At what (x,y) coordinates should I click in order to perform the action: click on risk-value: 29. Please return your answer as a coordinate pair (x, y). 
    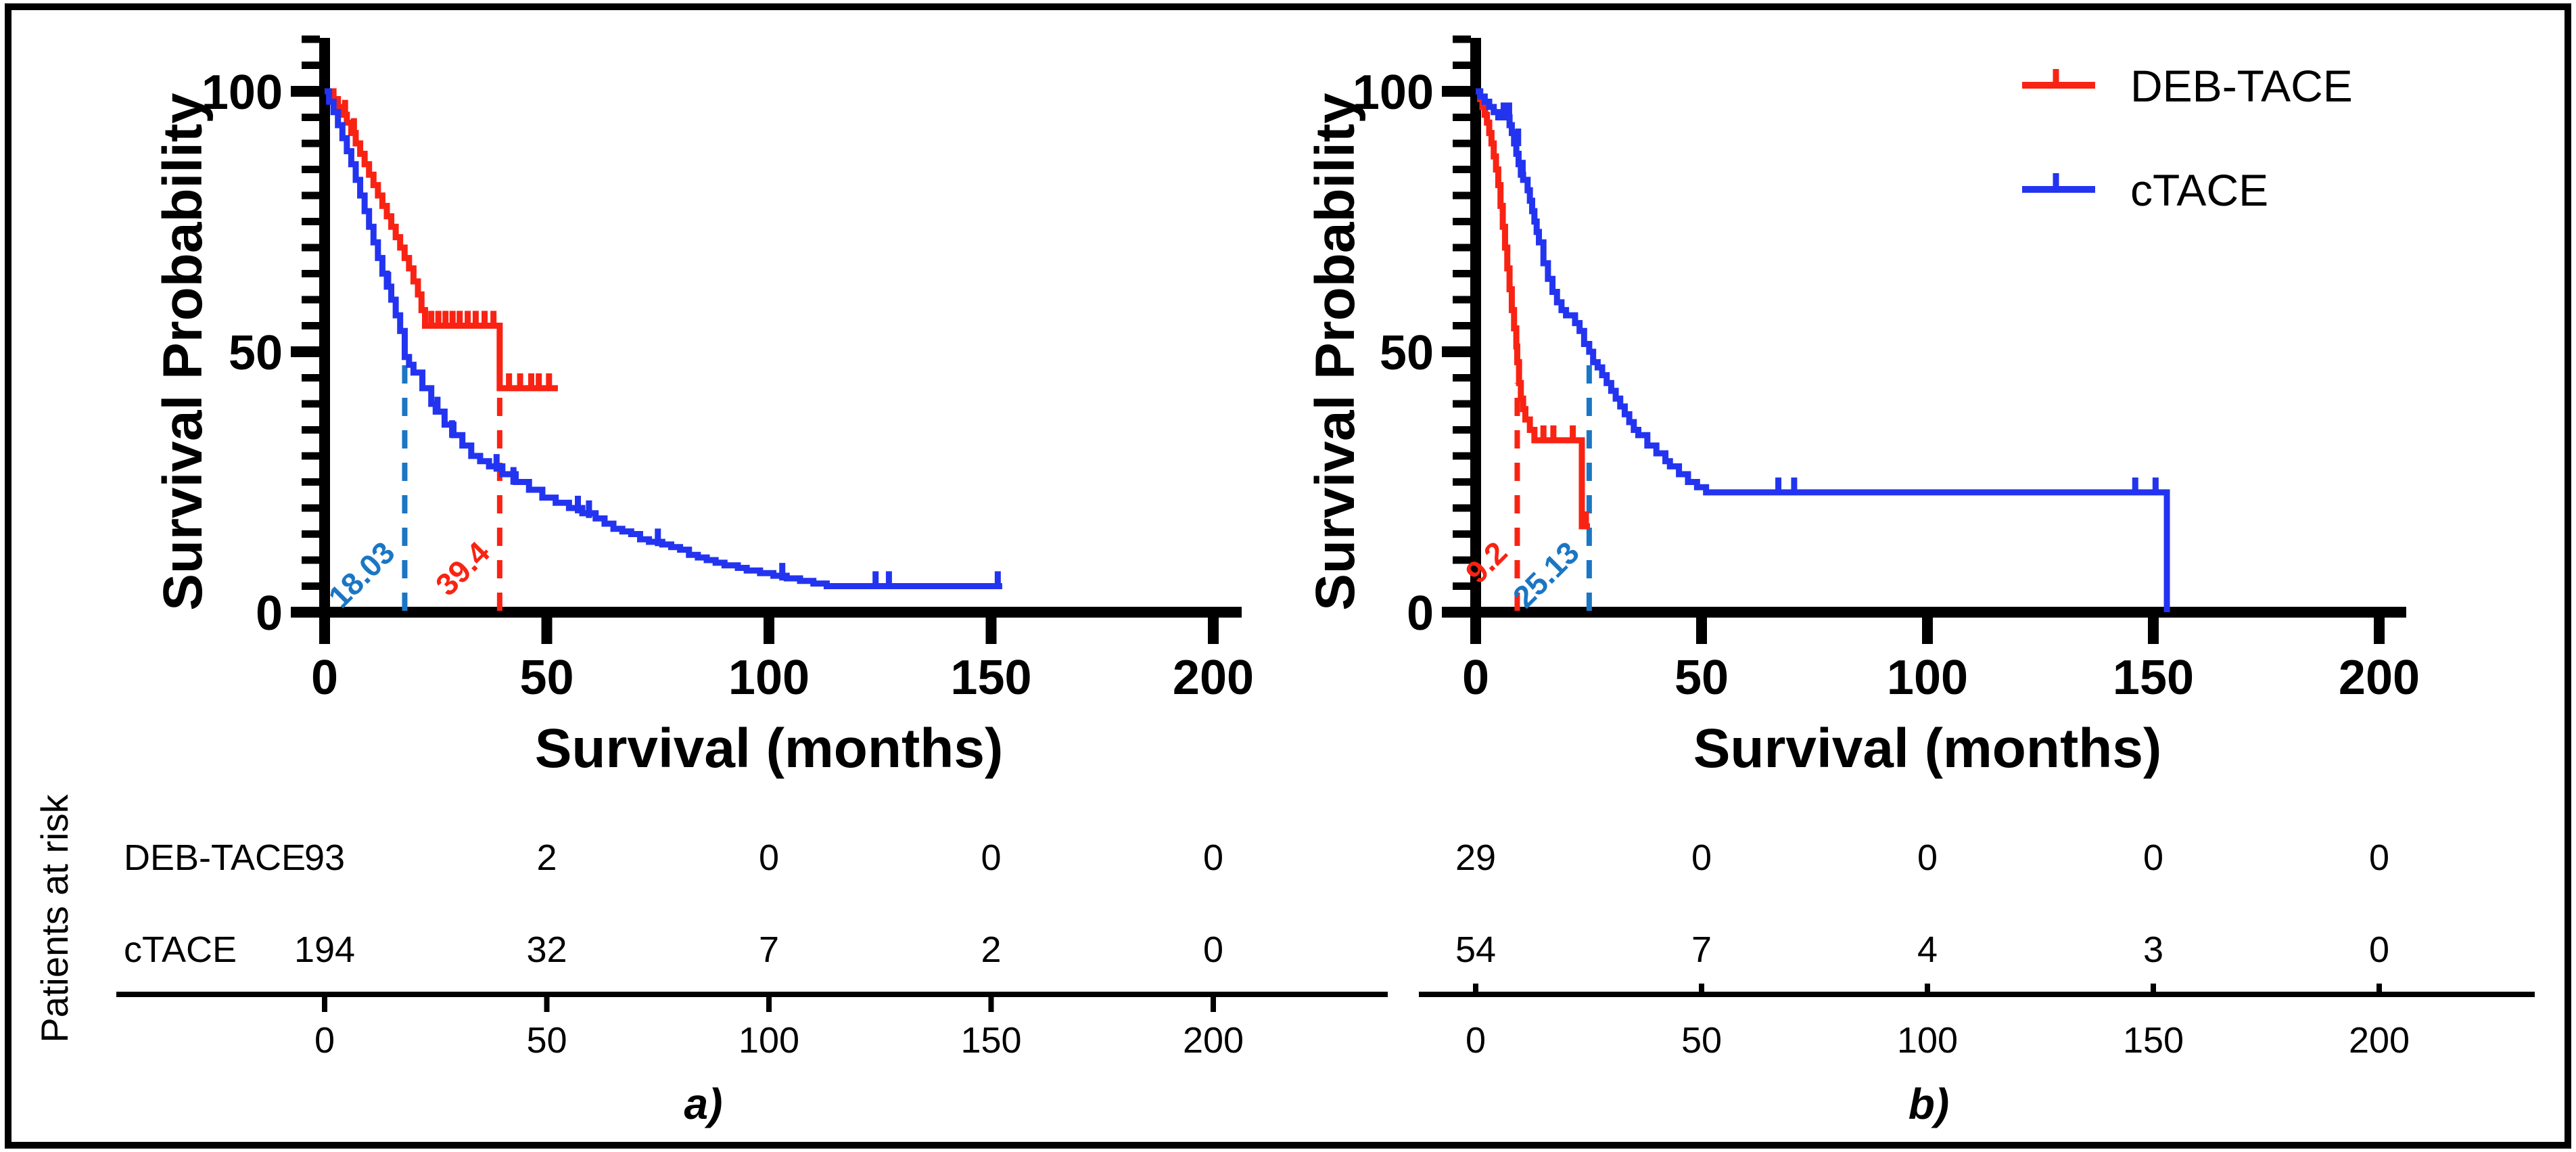
    Looking at the image, I should click on (1475, 858).